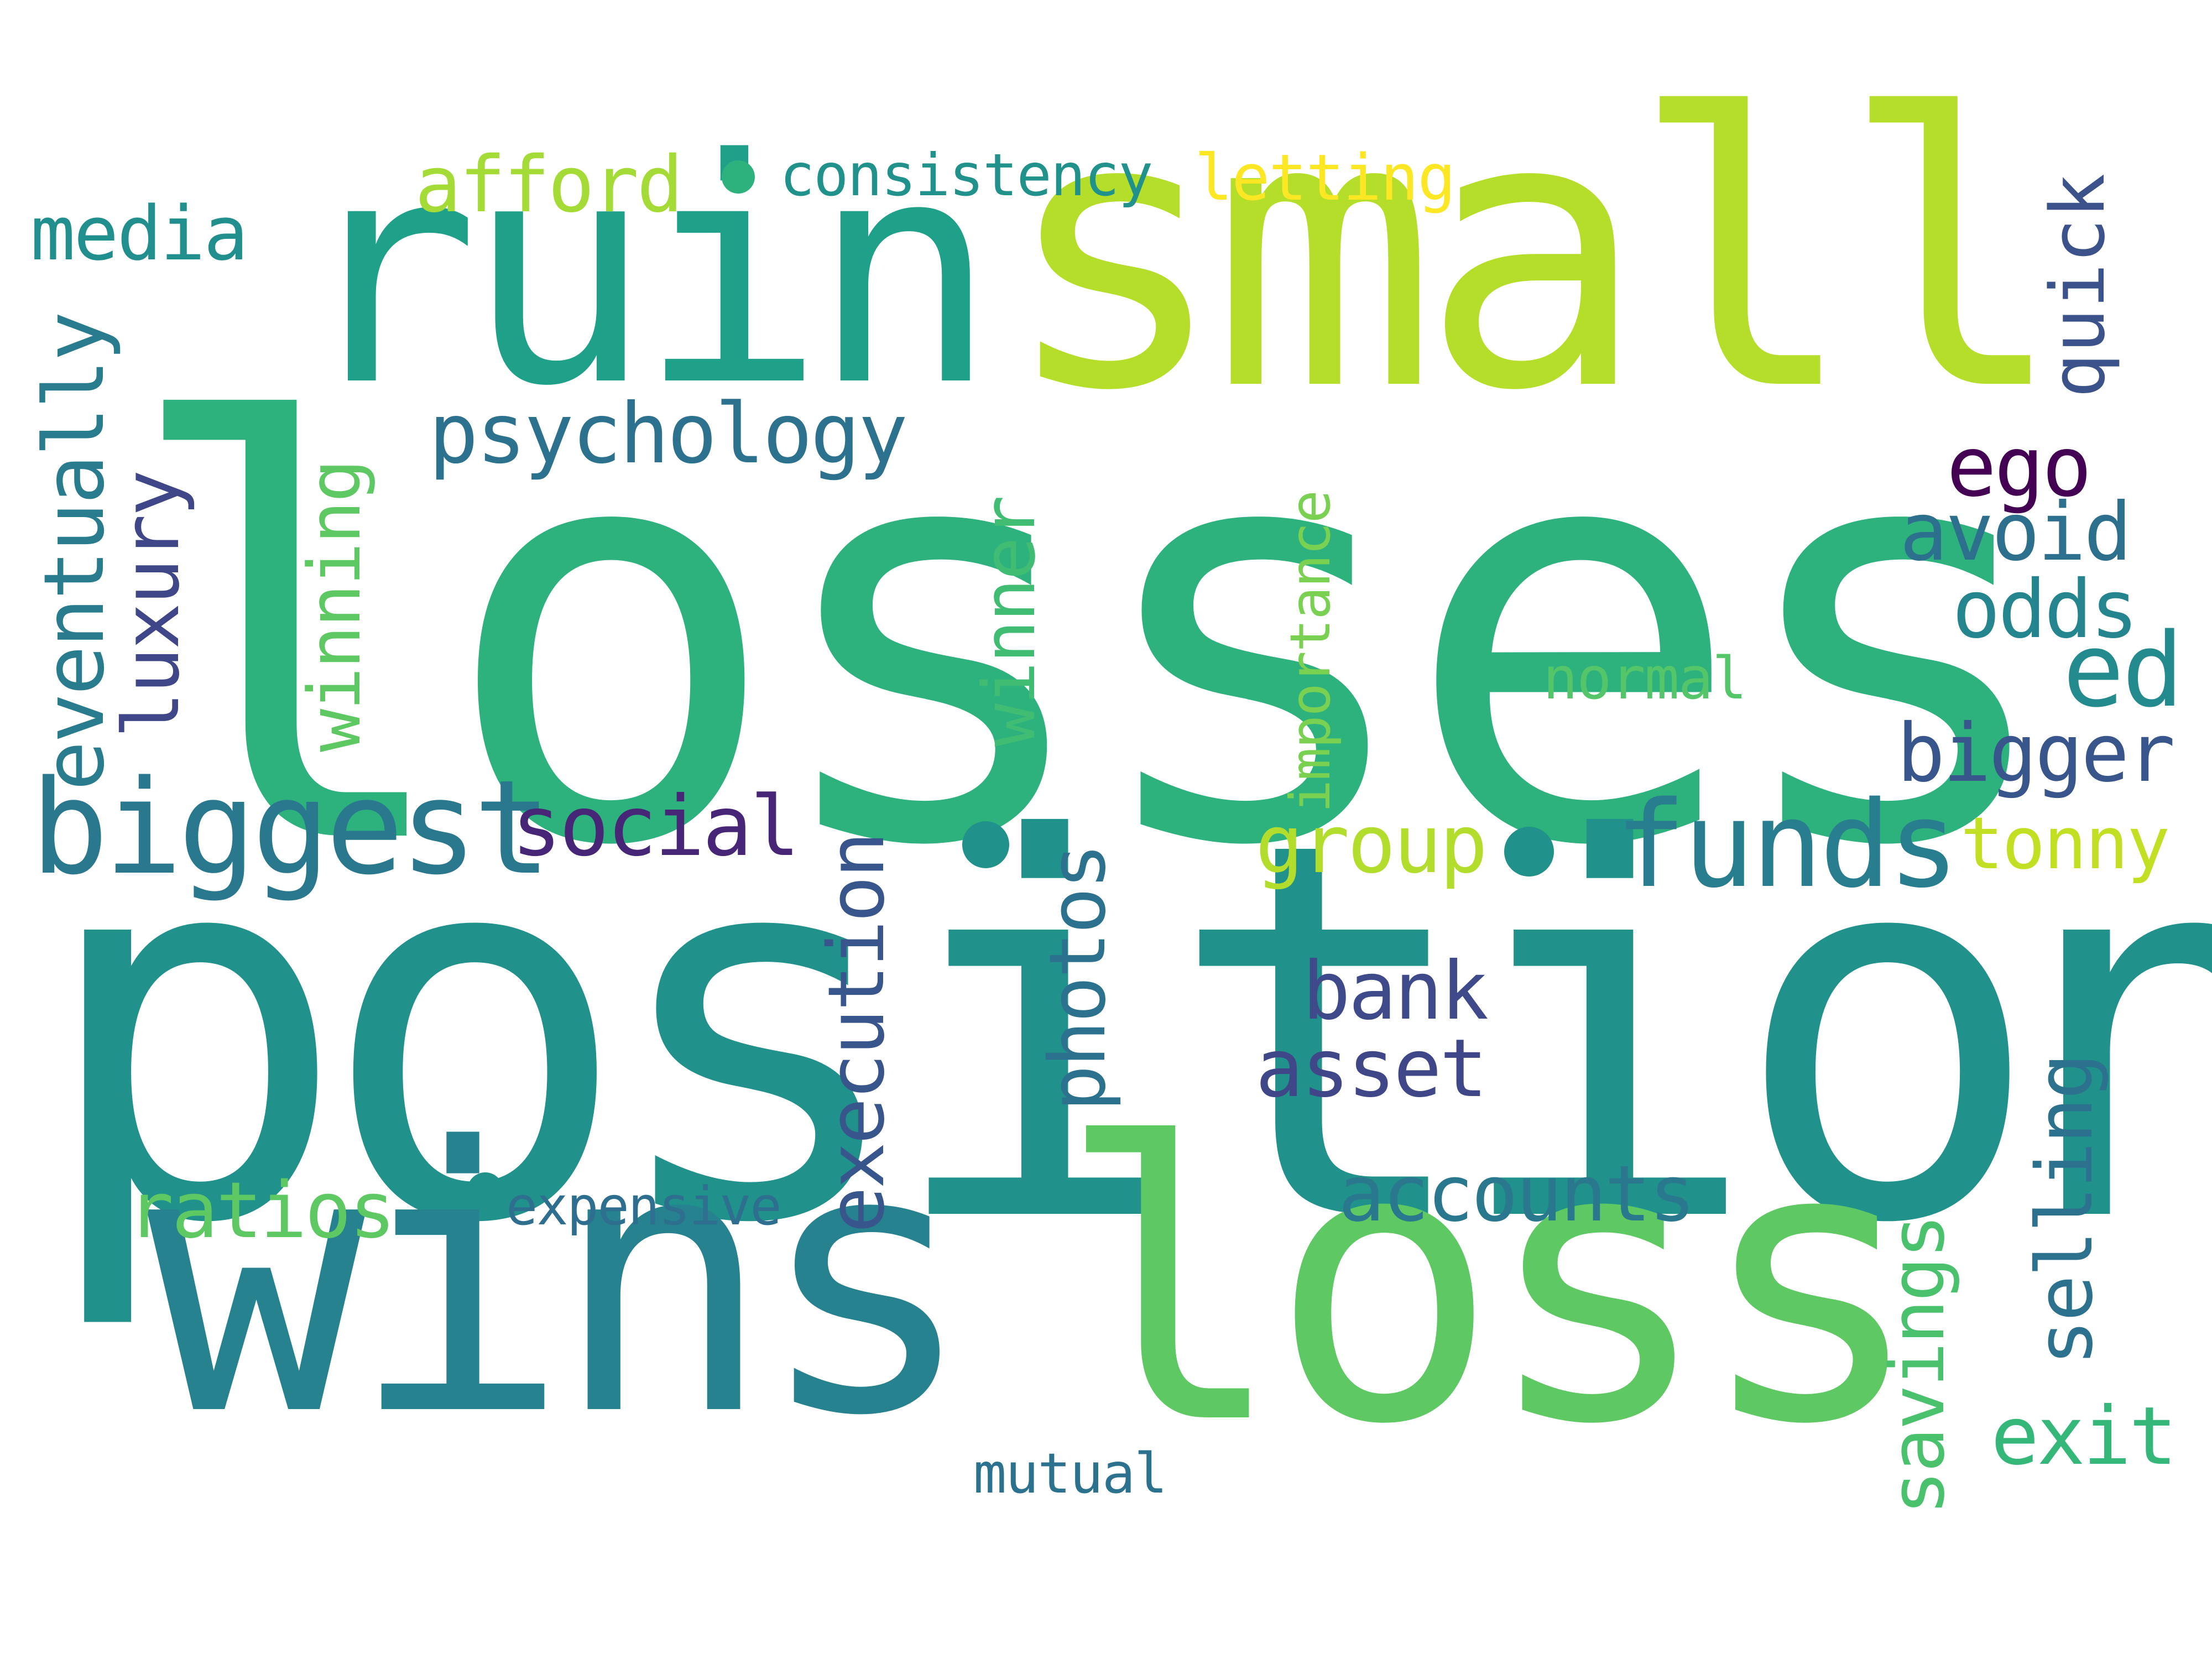  What do you see at coordinates (1395, 992) in the screenshot?
I see `word-bank: bank` at bounding box center [1395, 992].